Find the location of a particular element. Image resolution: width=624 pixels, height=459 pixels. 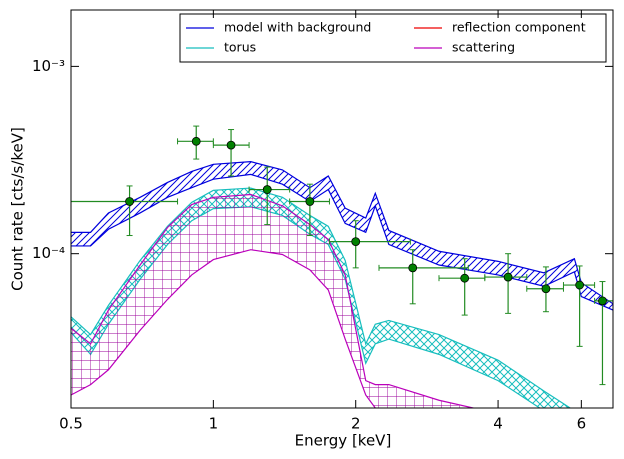

legend-box is located at coordinates (393, 38).